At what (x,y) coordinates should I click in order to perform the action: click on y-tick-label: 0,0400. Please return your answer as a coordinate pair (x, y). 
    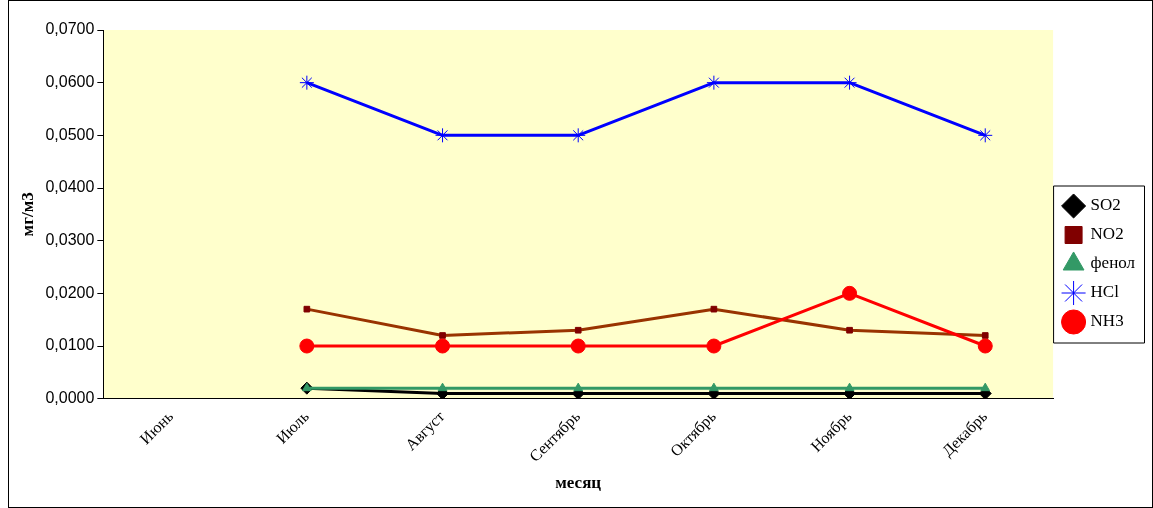
    Looking at the image, I should click on (70, 187).